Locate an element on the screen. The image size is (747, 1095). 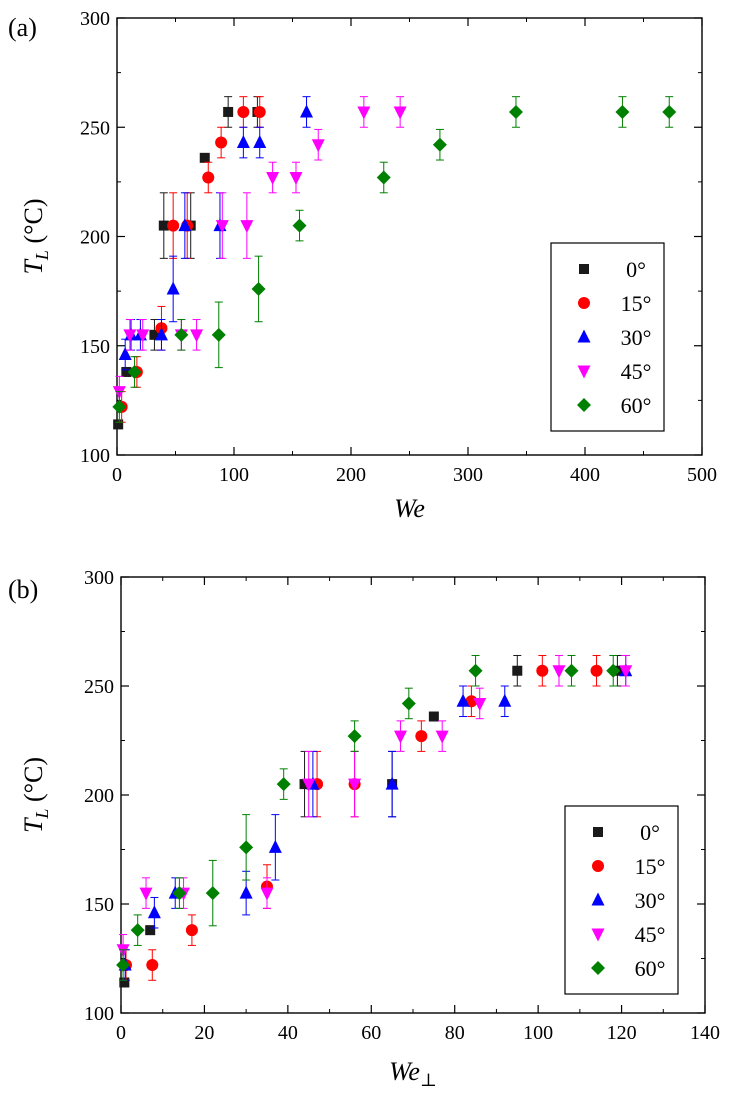
legend-label: 60° is located at coordinates (636, 405).